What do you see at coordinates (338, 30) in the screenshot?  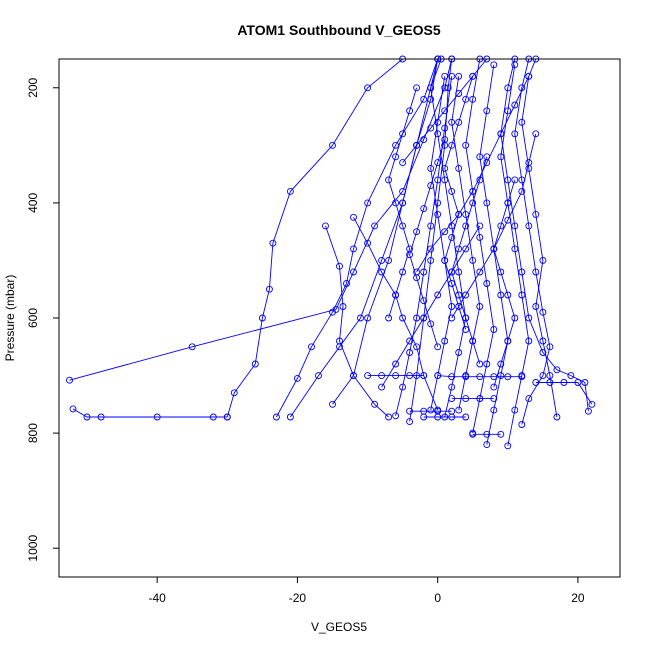 I see `chart-title: ATOM1 Southbound V_GEOS5` at bounding box center [338, 30].